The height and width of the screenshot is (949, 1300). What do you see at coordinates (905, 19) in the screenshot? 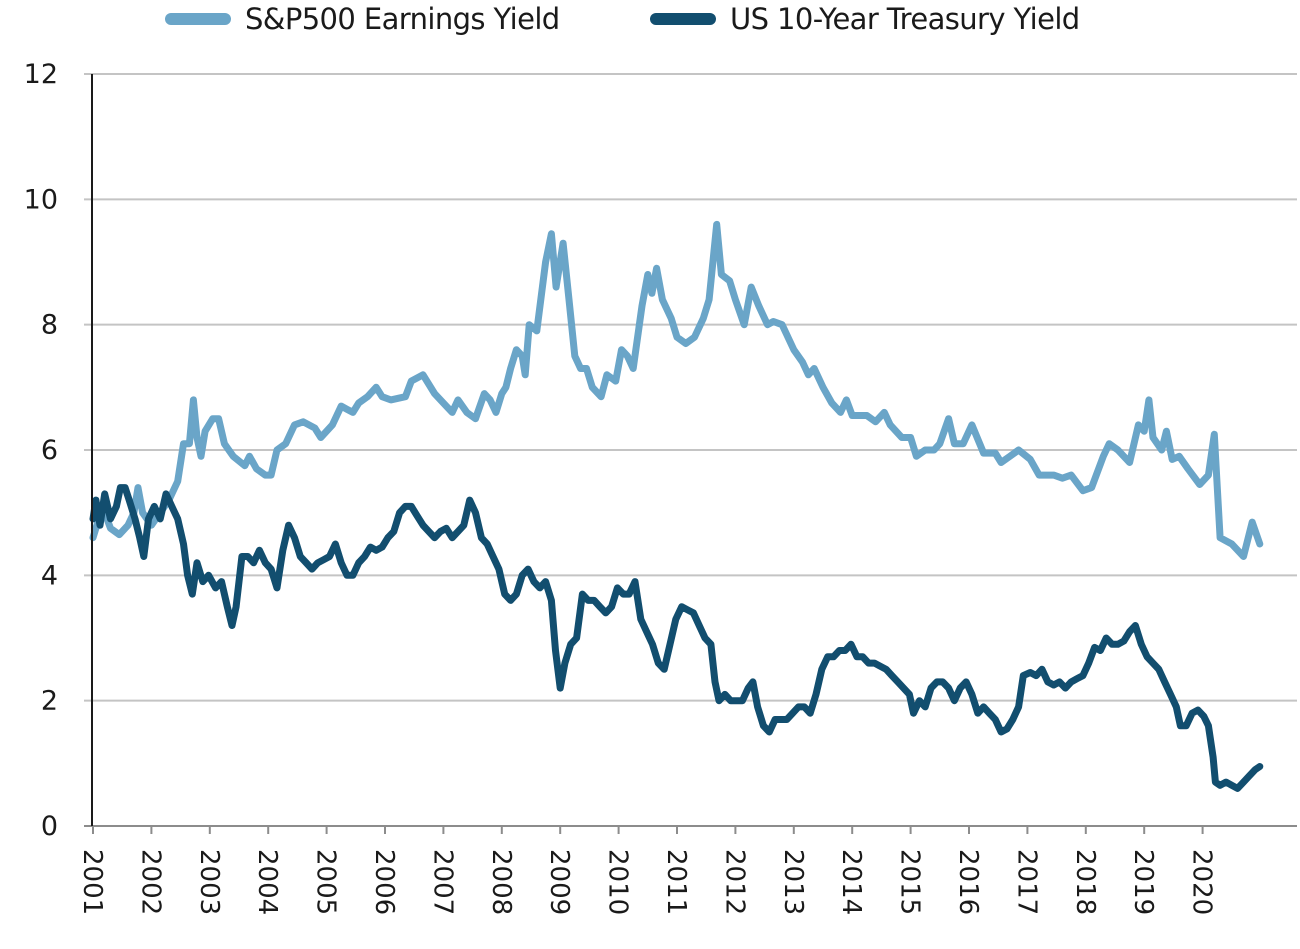
I see `legend-label-treasury: US 10-Year Treasury Yield` at bounding box center [905, 19].